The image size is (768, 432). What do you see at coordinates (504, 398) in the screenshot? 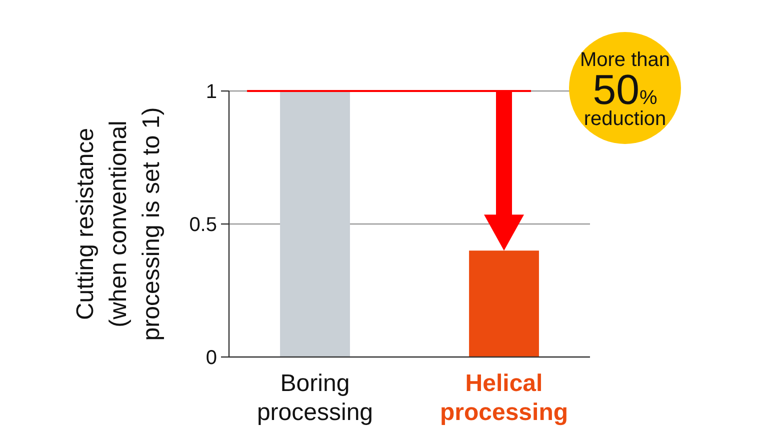
I see `x-tick-label: Helical processing` at bounding box center [504, 398].